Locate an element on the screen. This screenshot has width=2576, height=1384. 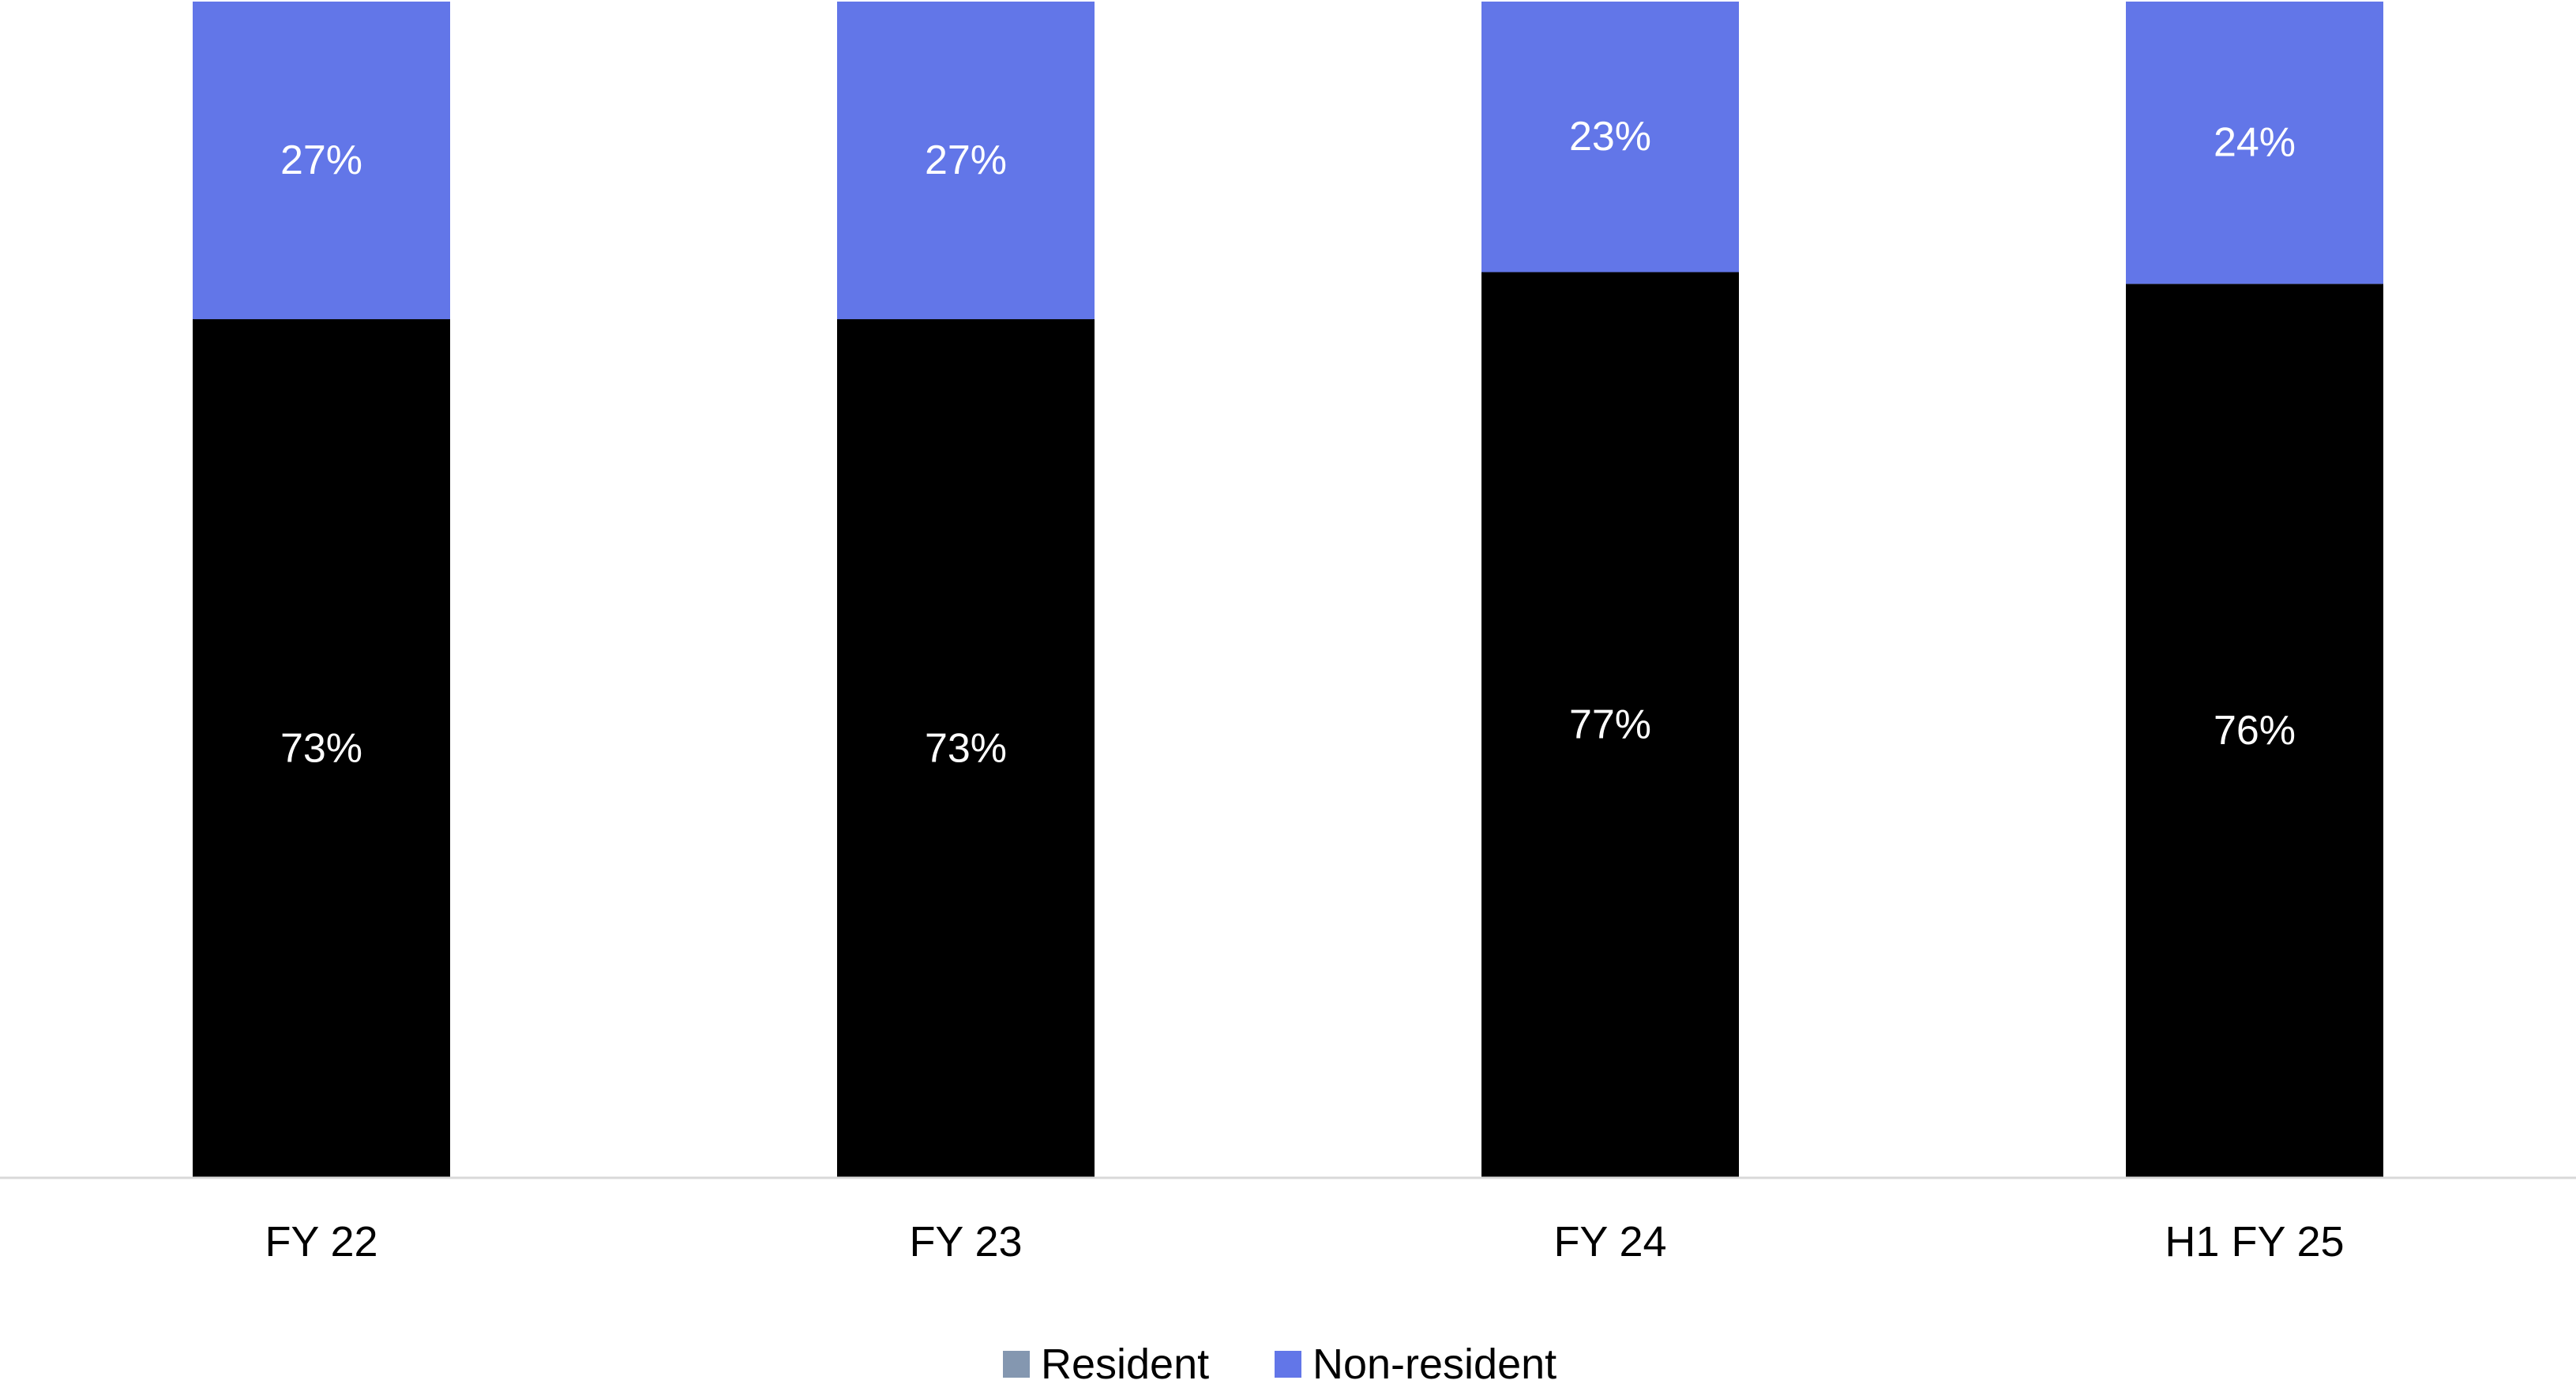
legend-label-resident: Resident is located at coordinates (1125, 1360).